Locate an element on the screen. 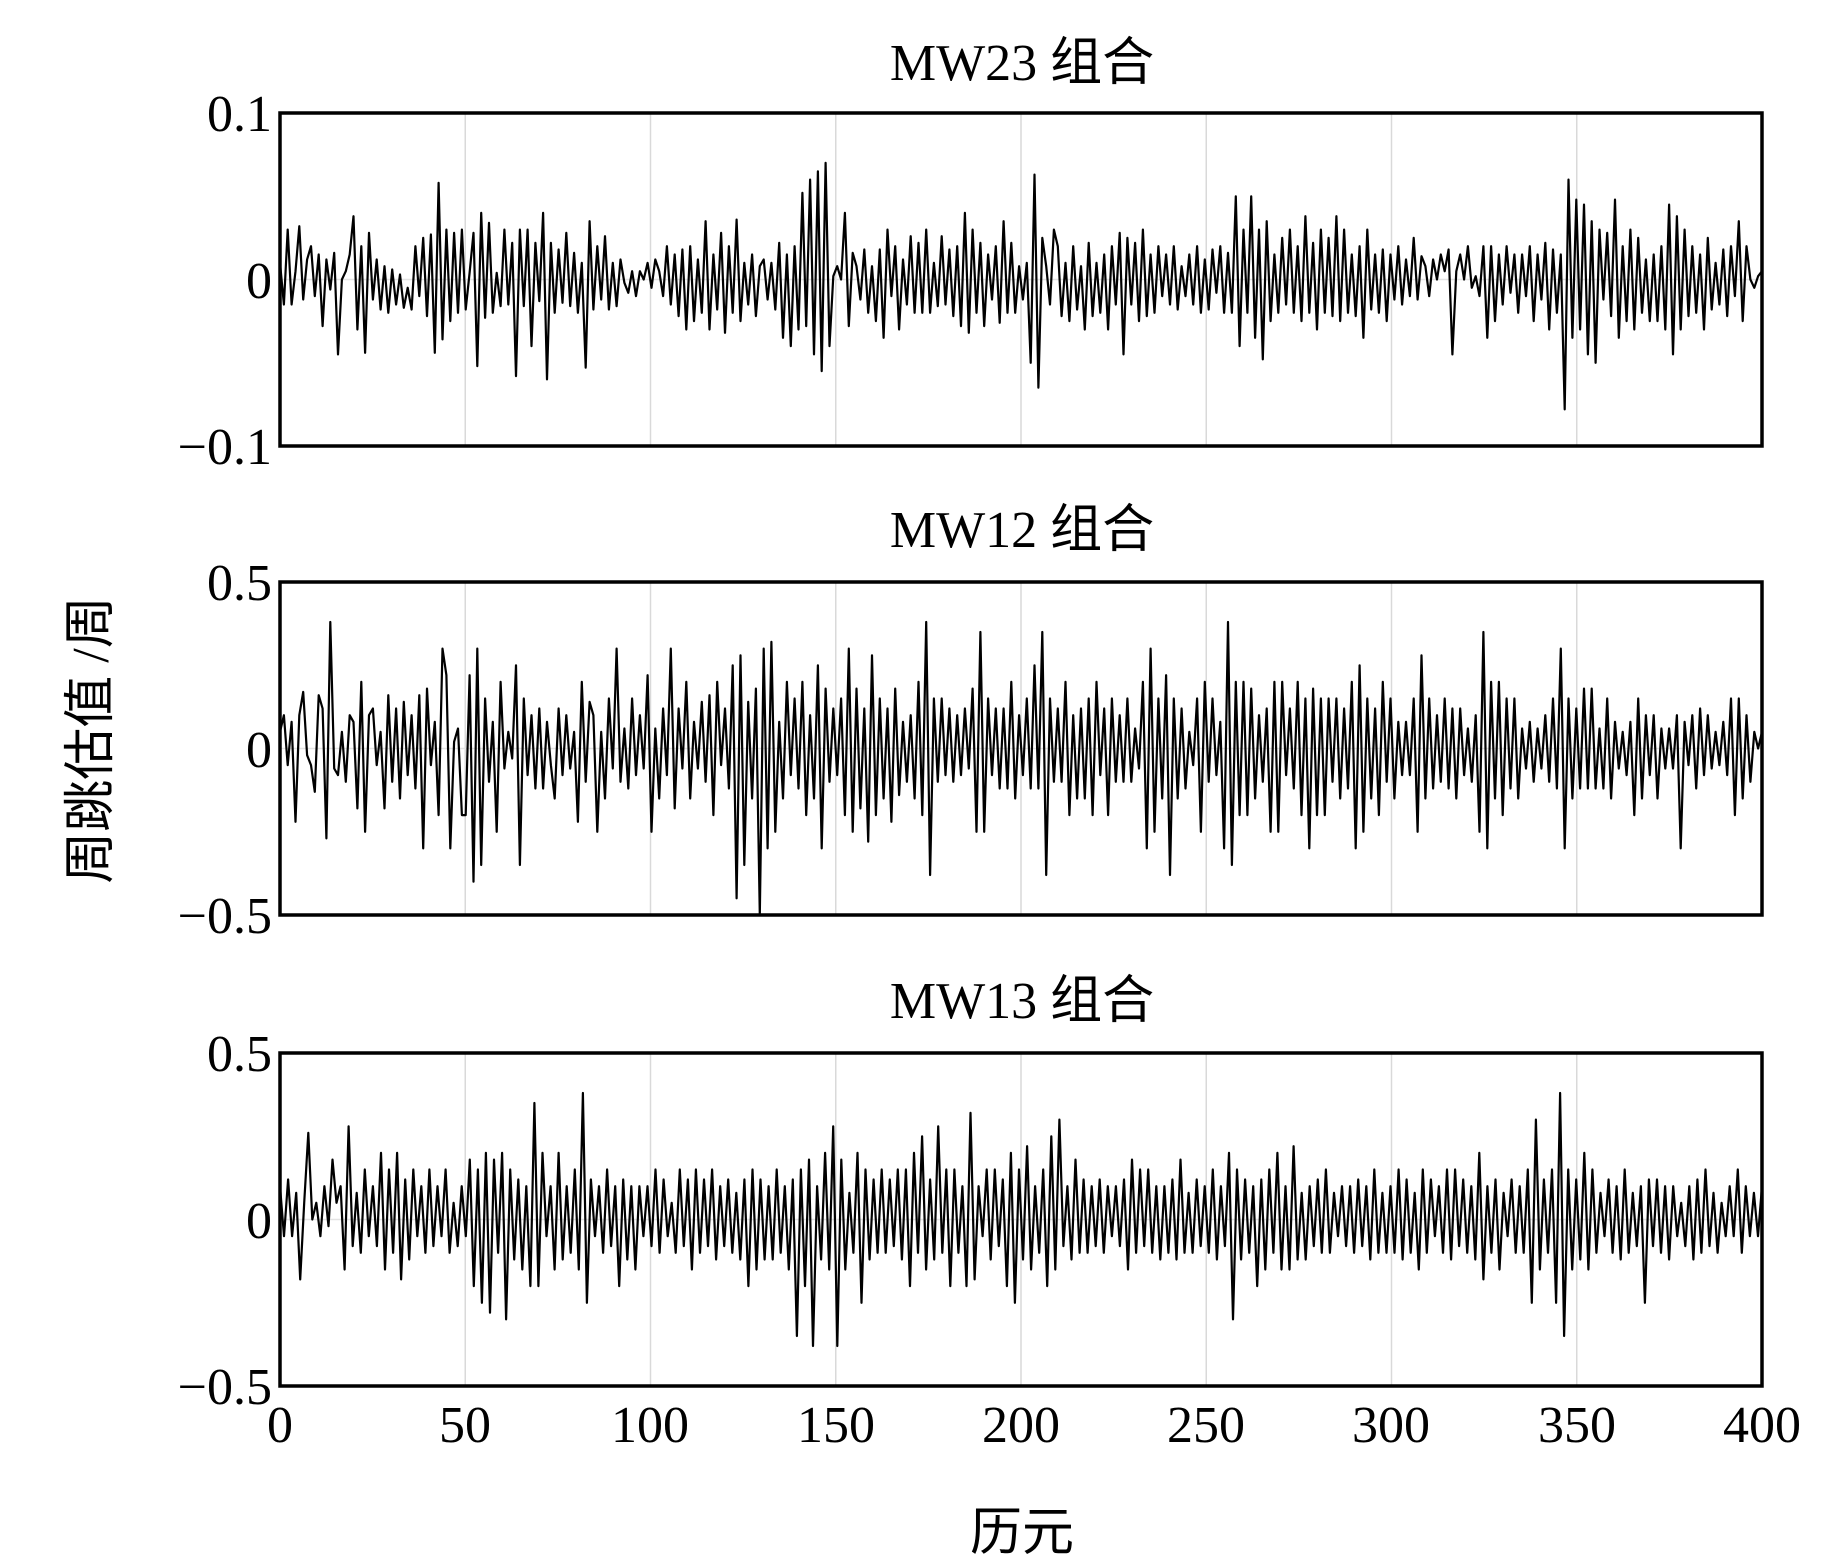 This screenshot has height=1559, width=1843. x-tick-labels: 0 50 100 150 200 250 300 350 400 is located at coordinates (1034, 1425).